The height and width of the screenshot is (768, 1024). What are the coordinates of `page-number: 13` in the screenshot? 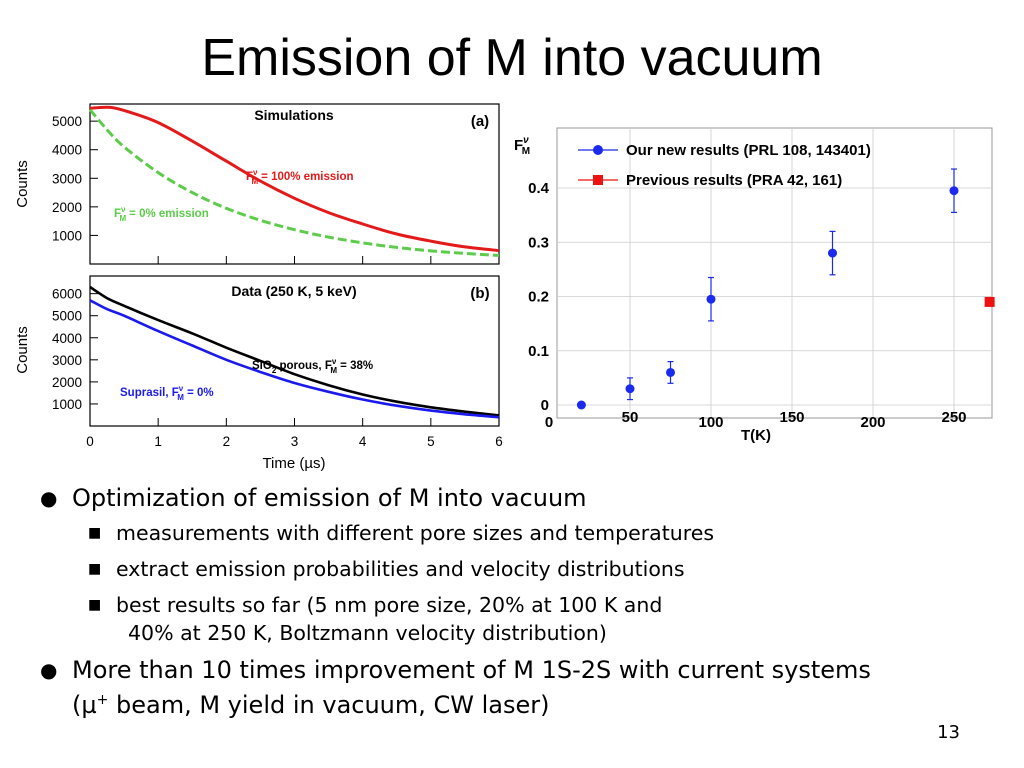 It's located at (948, 732).